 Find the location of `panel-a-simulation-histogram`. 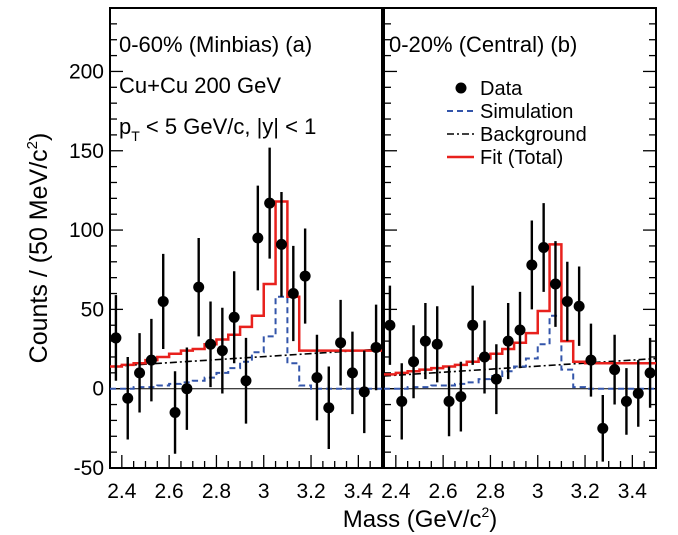

panel-a-simulation-histogram is located at coordinates (246, 342).